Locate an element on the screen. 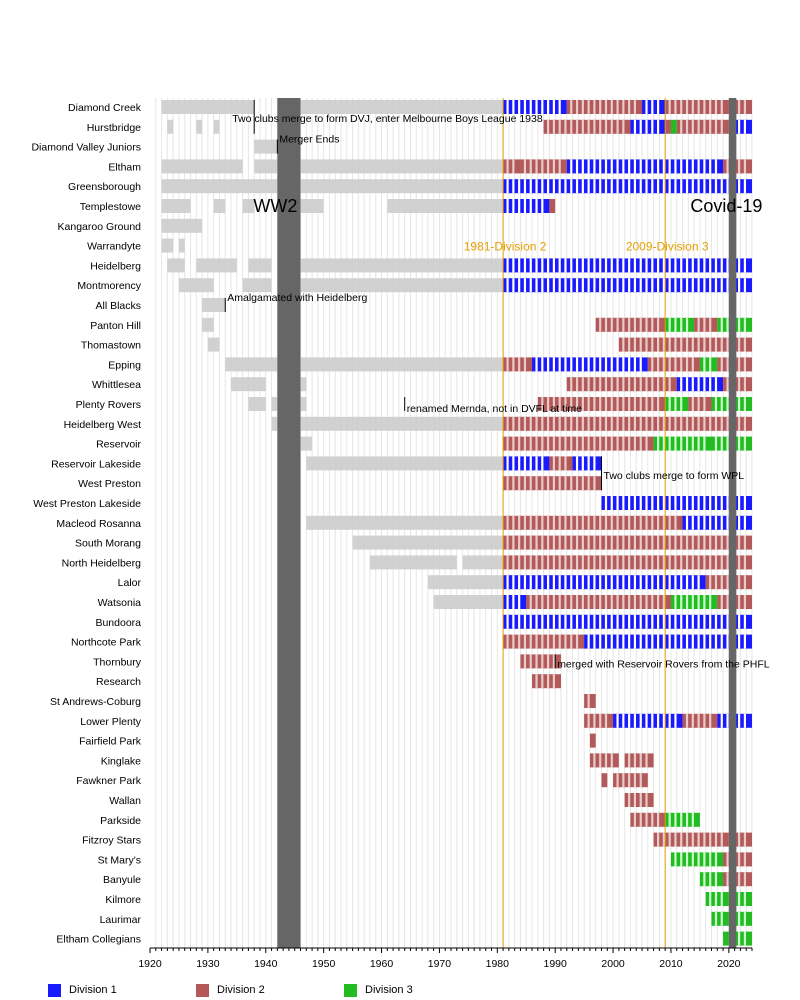  period-band-ww2 is located at coordinates (289, 523).